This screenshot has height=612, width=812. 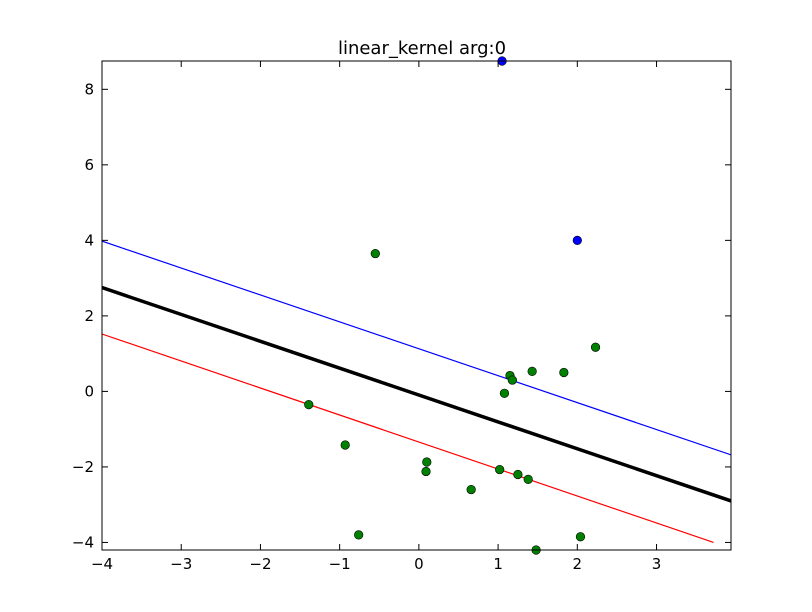 What do you see at coordinates (181, 564) in the screenshot?
I see `x-tick-label: −3` at bounding box center [181, 564].